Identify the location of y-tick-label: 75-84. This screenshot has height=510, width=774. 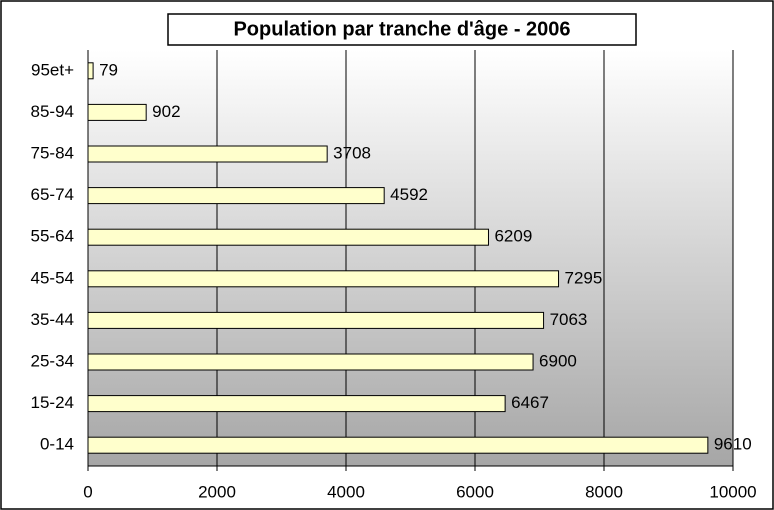
(52, 152).